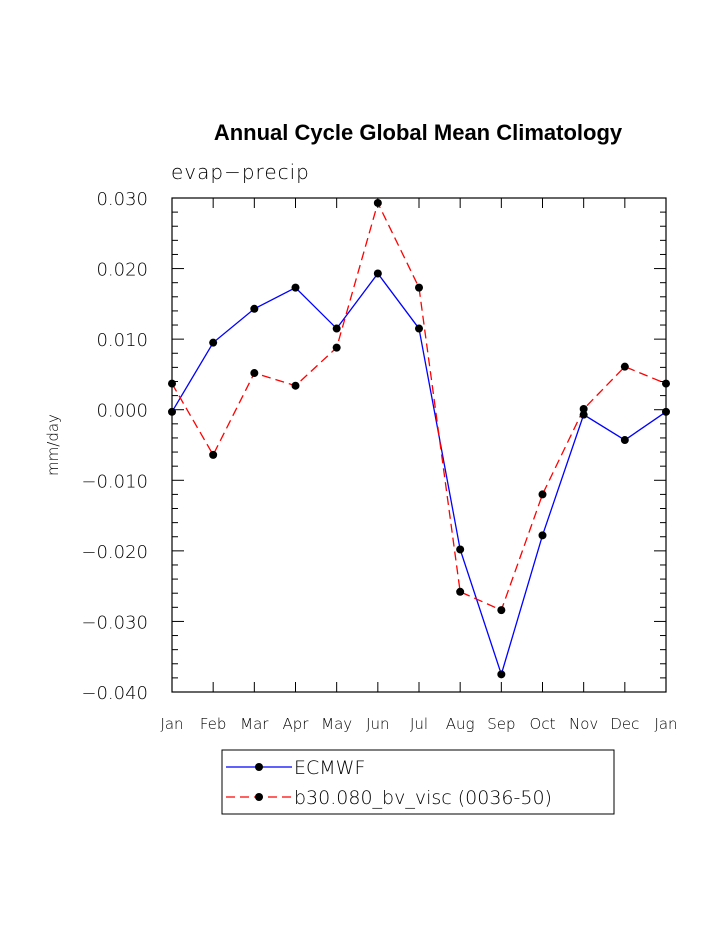 The height and width of the screenshot is (935, 723). What do you see at coordinates (213, 724) in the screenshot?
I see `x-tick-label: Feb` at bounding box center [213, 724].